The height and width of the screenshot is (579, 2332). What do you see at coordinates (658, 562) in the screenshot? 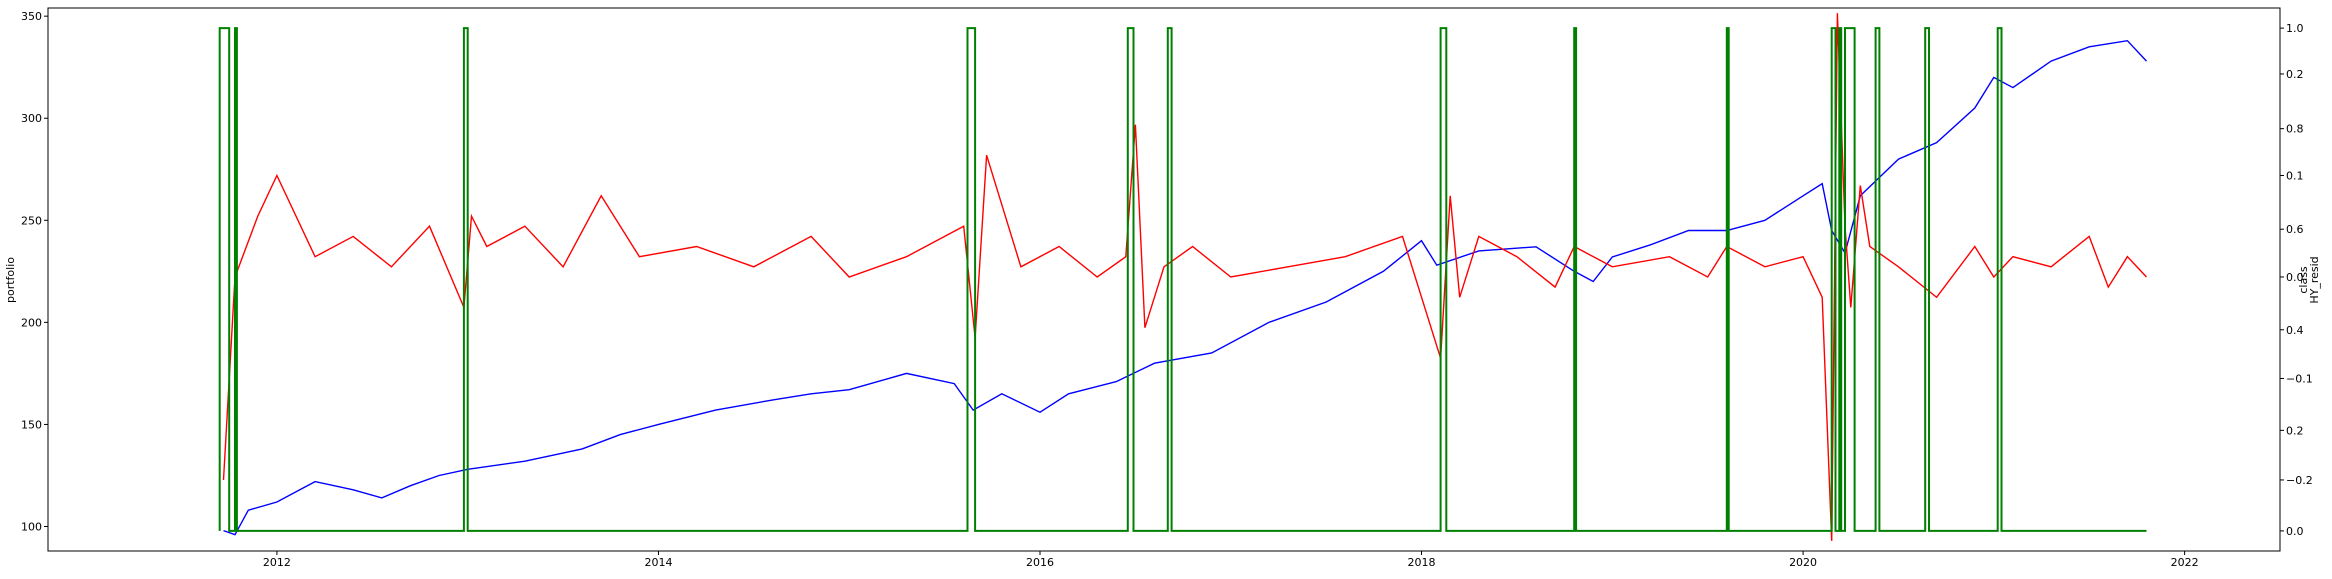
I see `x-tick-label: 2014` at bounding box center [658, 562].